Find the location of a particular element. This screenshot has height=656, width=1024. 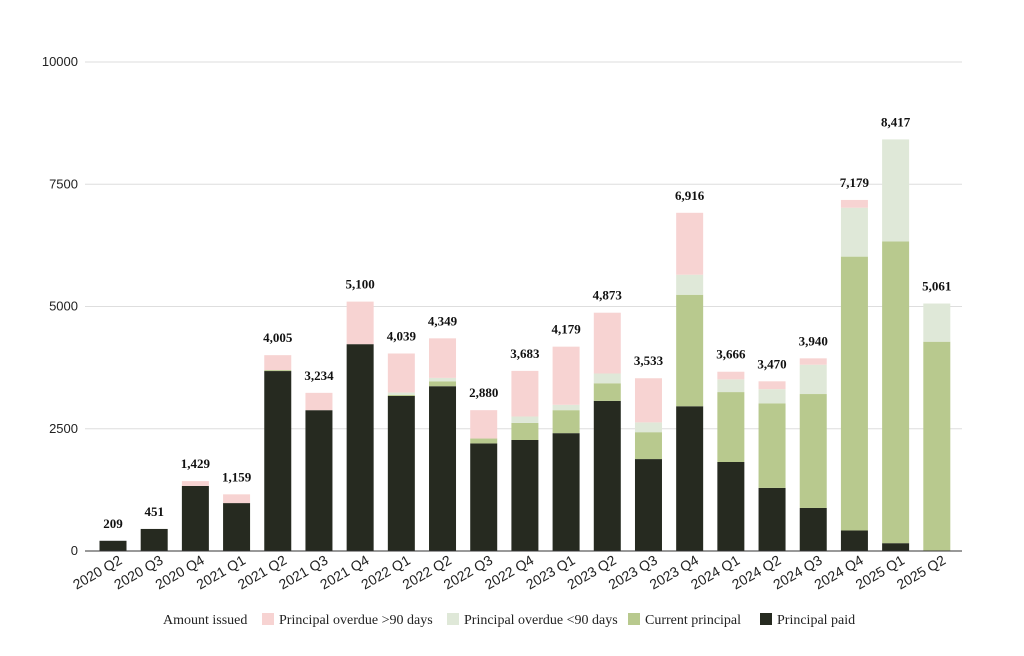

bar-principal-paid-2024-q4 is located at coordinates (854, 540).